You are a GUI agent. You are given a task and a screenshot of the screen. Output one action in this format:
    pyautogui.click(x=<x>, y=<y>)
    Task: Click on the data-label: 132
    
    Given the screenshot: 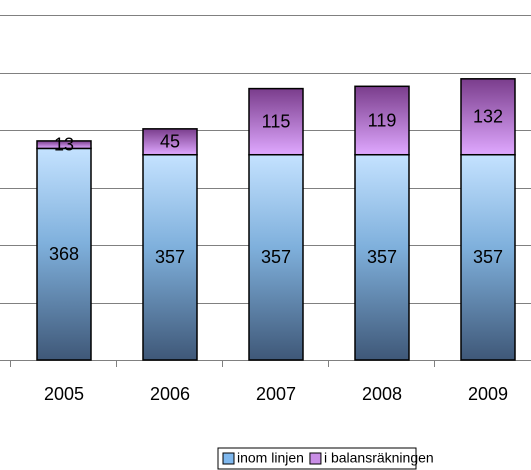 What is the action you would take?
    pyautogui.click(x=488, y=117)
    